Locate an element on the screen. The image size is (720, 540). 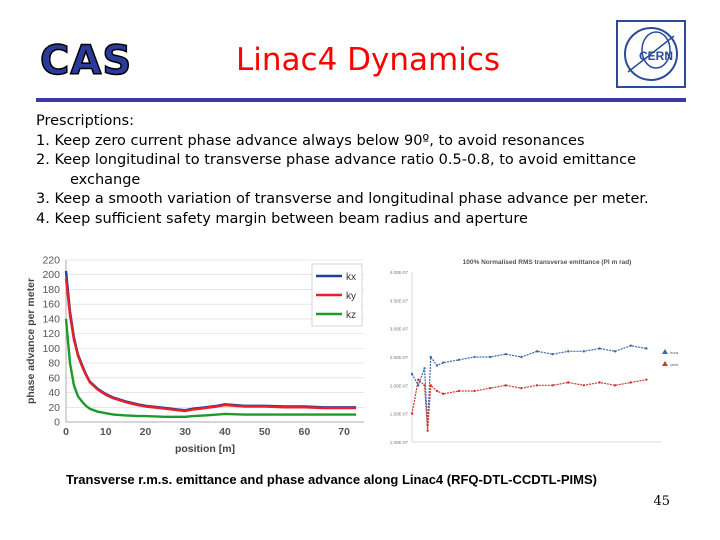
y-tick-label: 200 is located at coordinates (51, 275).